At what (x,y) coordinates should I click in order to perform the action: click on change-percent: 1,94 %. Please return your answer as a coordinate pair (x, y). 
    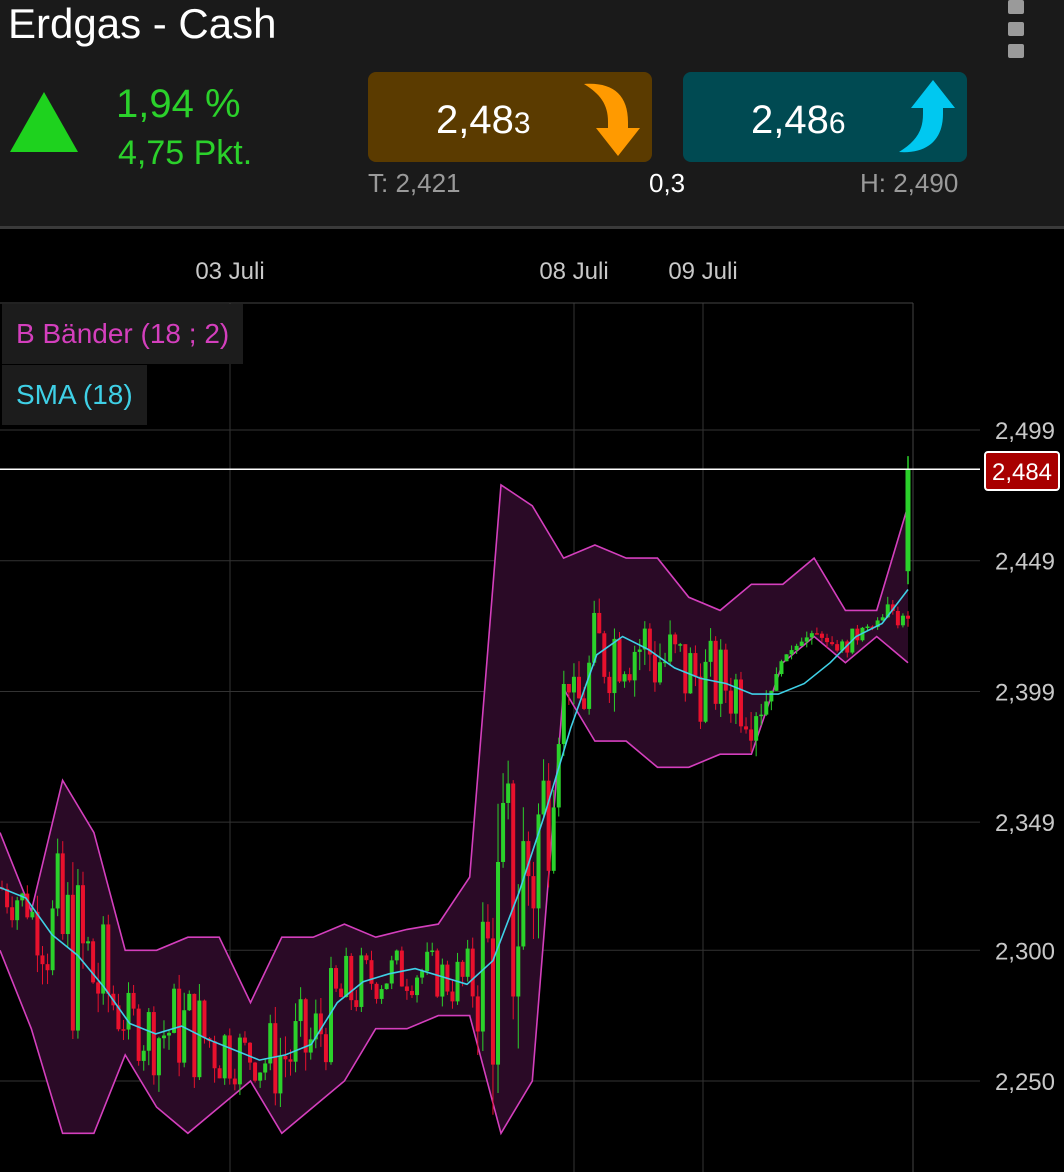
    Looking at the image, I should click on (178, 104).